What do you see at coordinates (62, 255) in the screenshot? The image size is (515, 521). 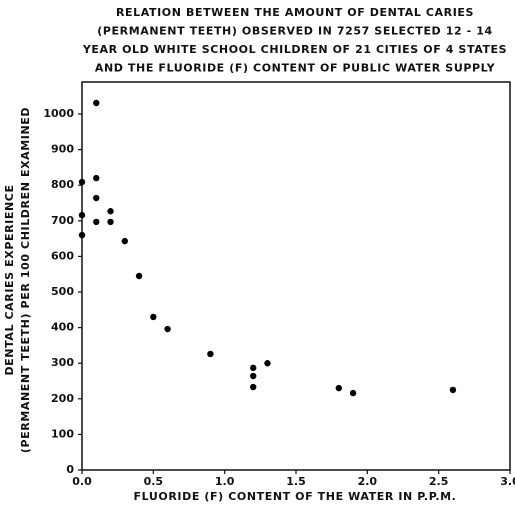 I see `y-tick-label: 600` at bounding box center [62, 255].